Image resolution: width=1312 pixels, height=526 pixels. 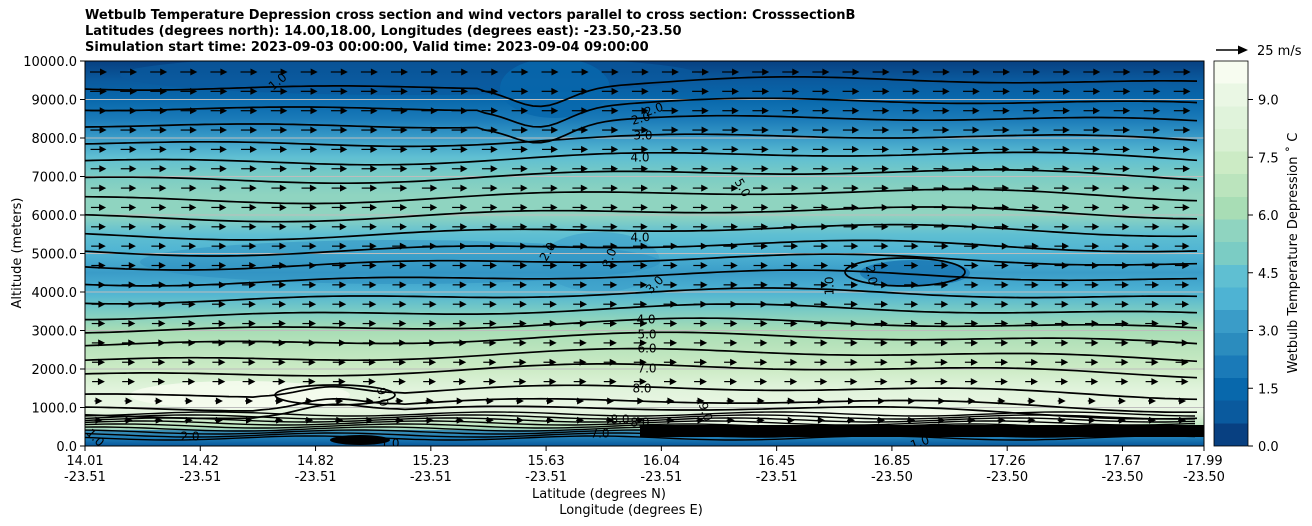 What do you see at coordinates (315, 461) in the screenshot?
I see `x-tick-label-lat: 14.82` at bounding box center [315, 461].